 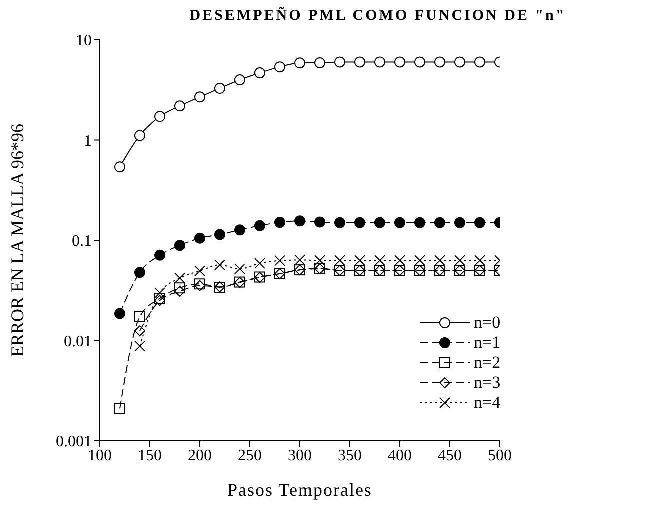 What do you see at coordinates (400, 455) in the screenshot?
I see `x-tick-label: 400` at bounding box center [400, 455].